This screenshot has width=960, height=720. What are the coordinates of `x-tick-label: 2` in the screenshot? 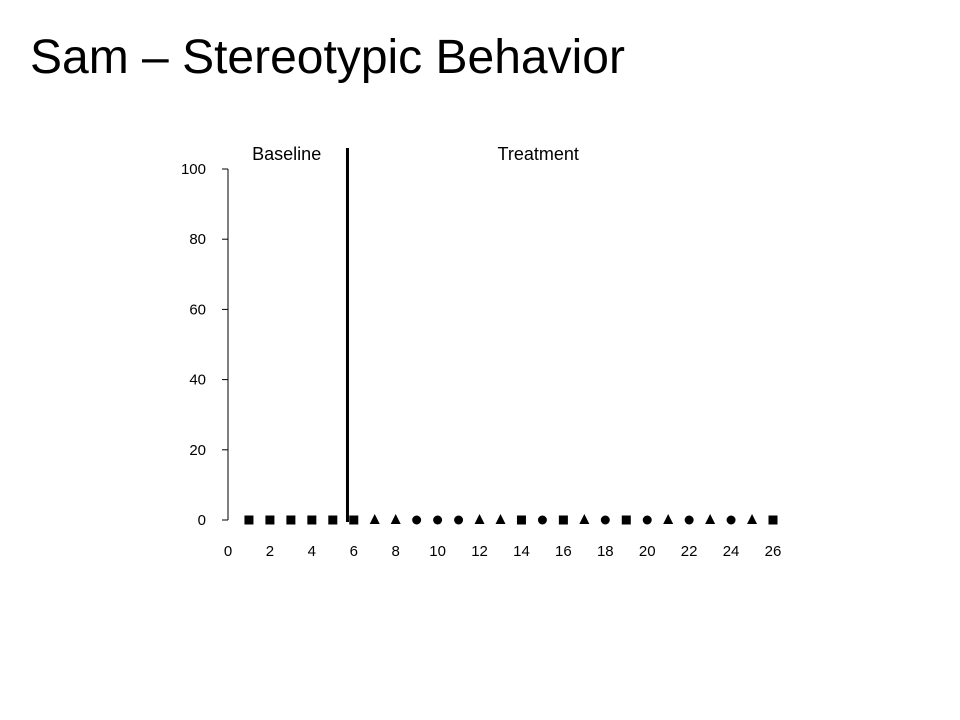 It's located at (270, 551).